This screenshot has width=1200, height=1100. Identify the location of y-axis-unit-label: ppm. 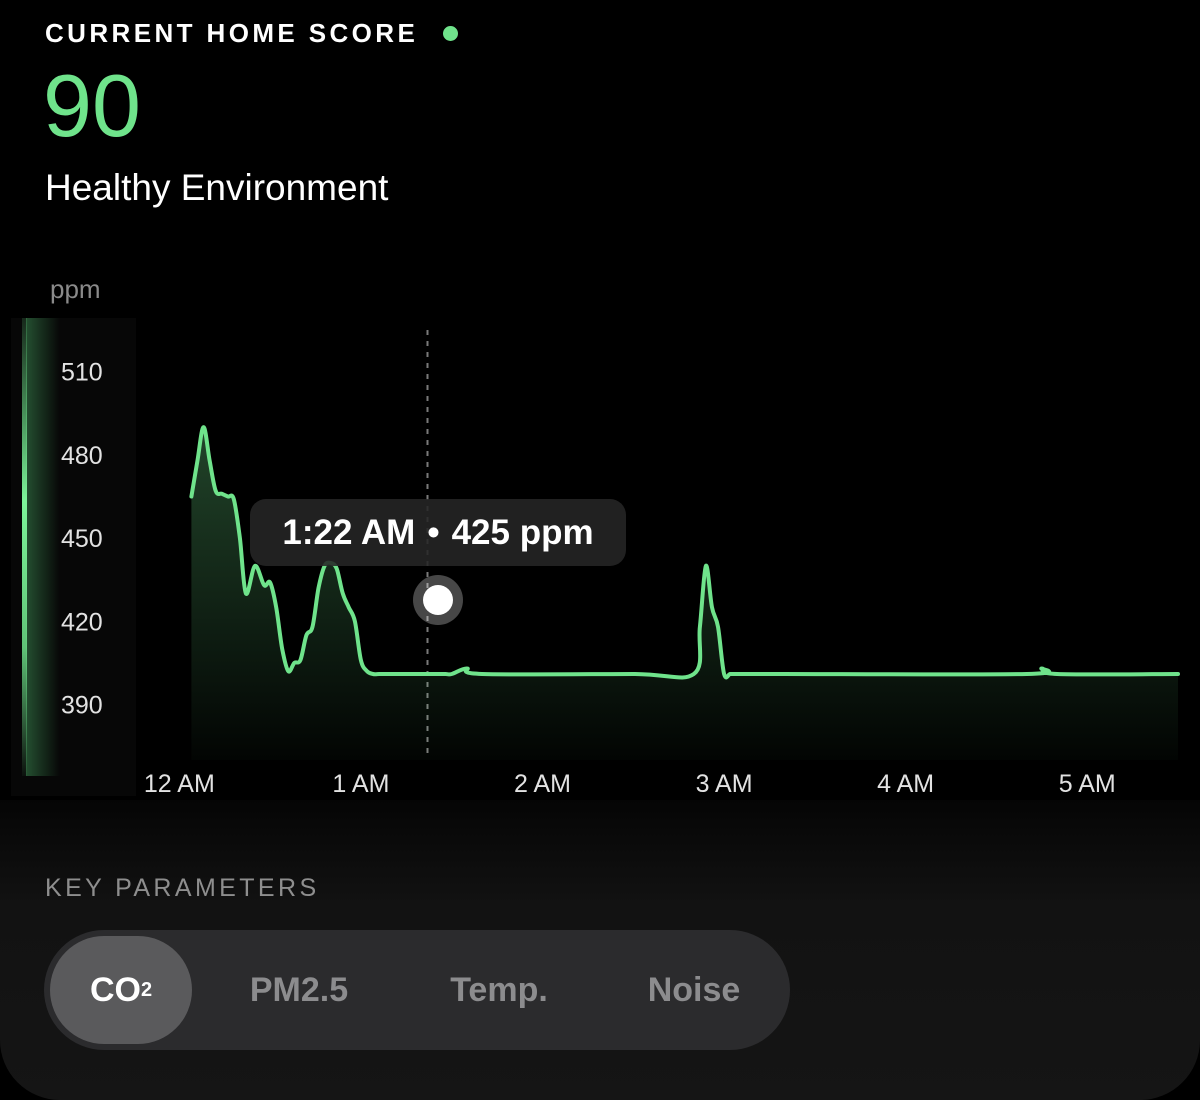
(75, 289).